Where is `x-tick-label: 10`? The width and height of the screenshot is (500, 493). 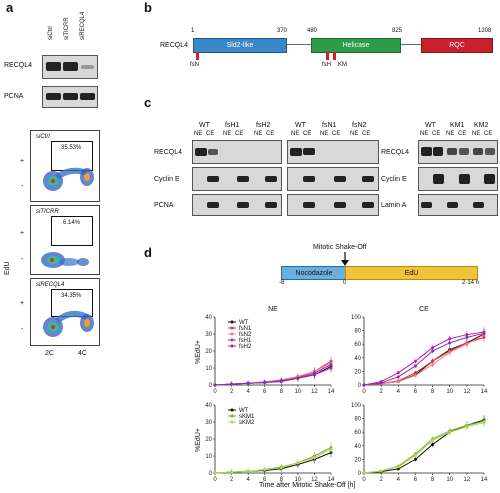
x-tick-label: 10 is located at coordinates (449, 480).